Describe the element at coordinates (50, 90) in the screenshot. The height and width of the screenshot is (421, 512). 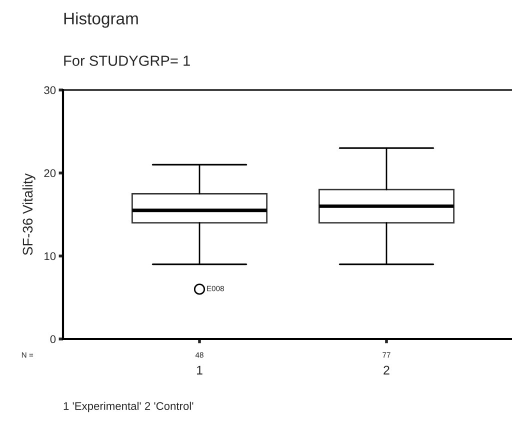
I see `y-tick-label: 30` at that location.